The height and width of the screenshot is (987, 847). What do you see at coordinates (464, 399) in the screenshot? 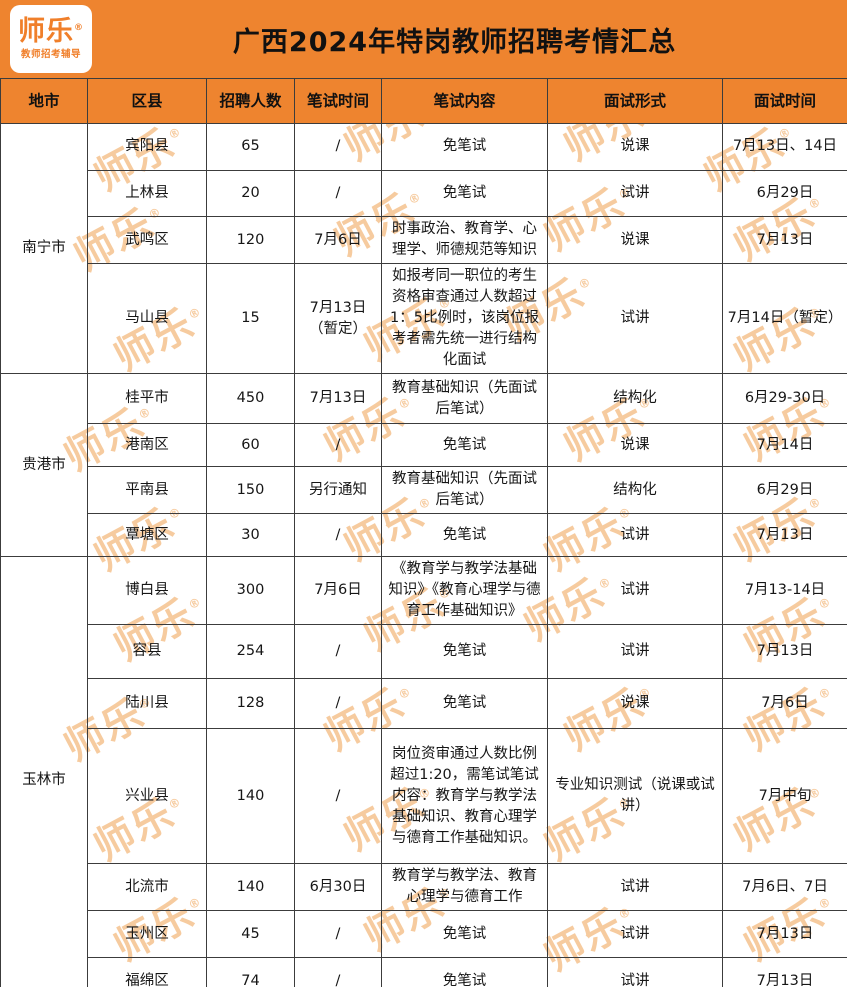
I see `cell-written-content: 教育基础知识（先面试后笔试）` at bounding box center [464, 399].